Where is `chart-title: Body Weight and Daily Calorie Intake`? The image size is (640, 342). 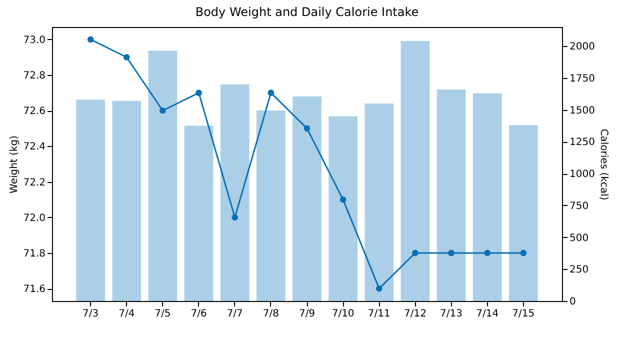 chart-title: Body Weight and Daily Calorie Intake is located at coordinates (307, 12).